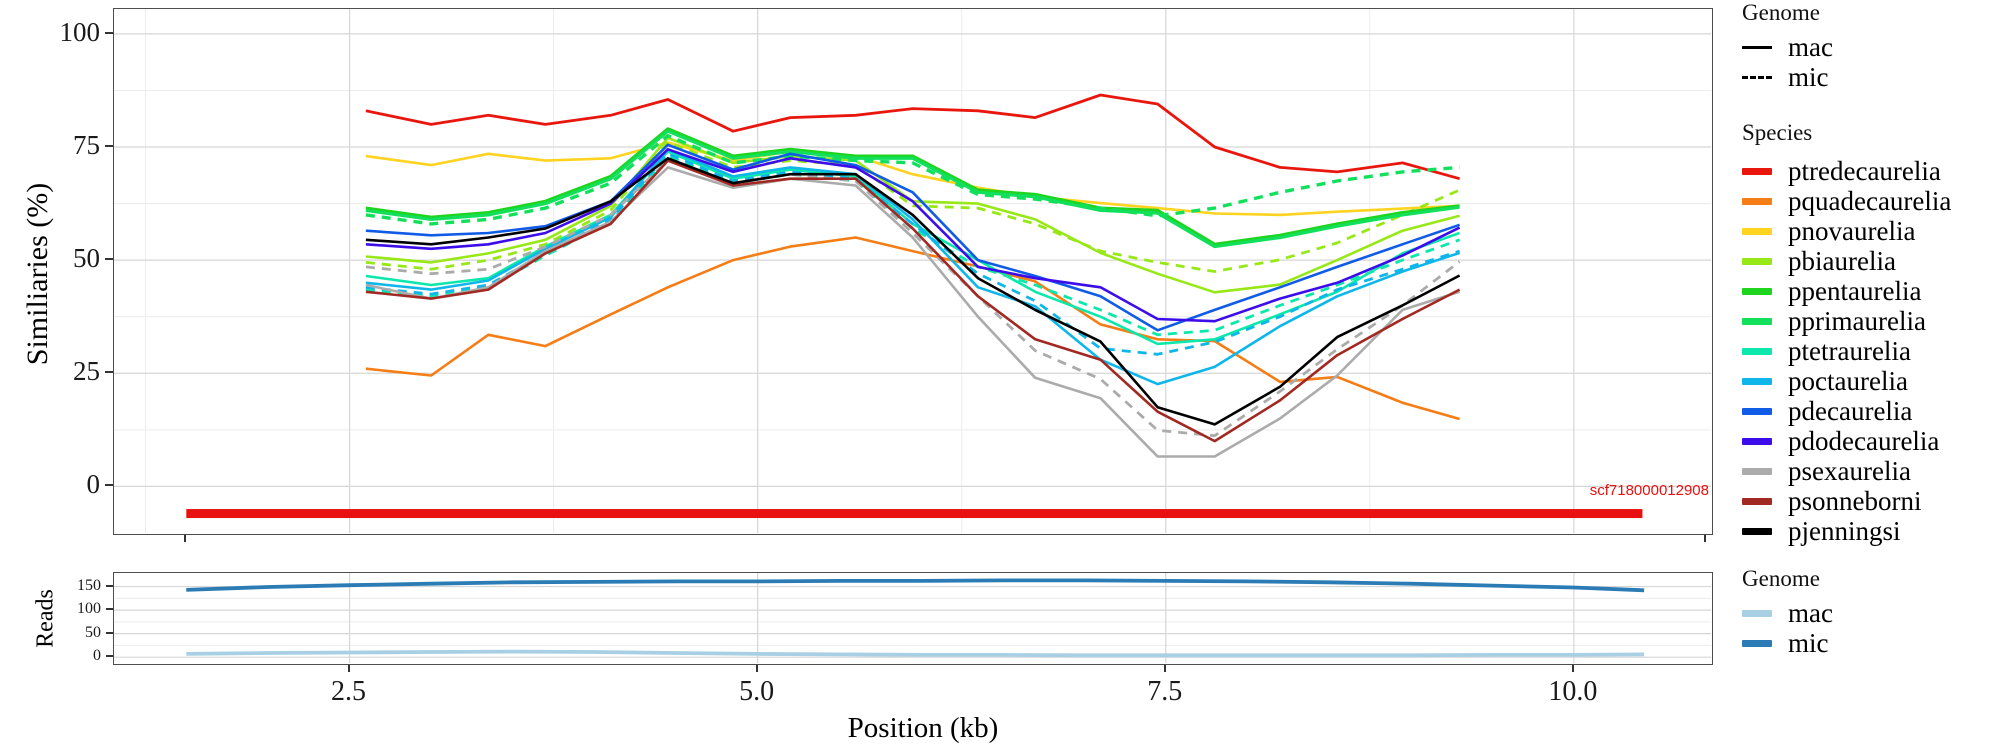  I want to click on legend-swatch-pdodecaurelia, so click(1757, 441).